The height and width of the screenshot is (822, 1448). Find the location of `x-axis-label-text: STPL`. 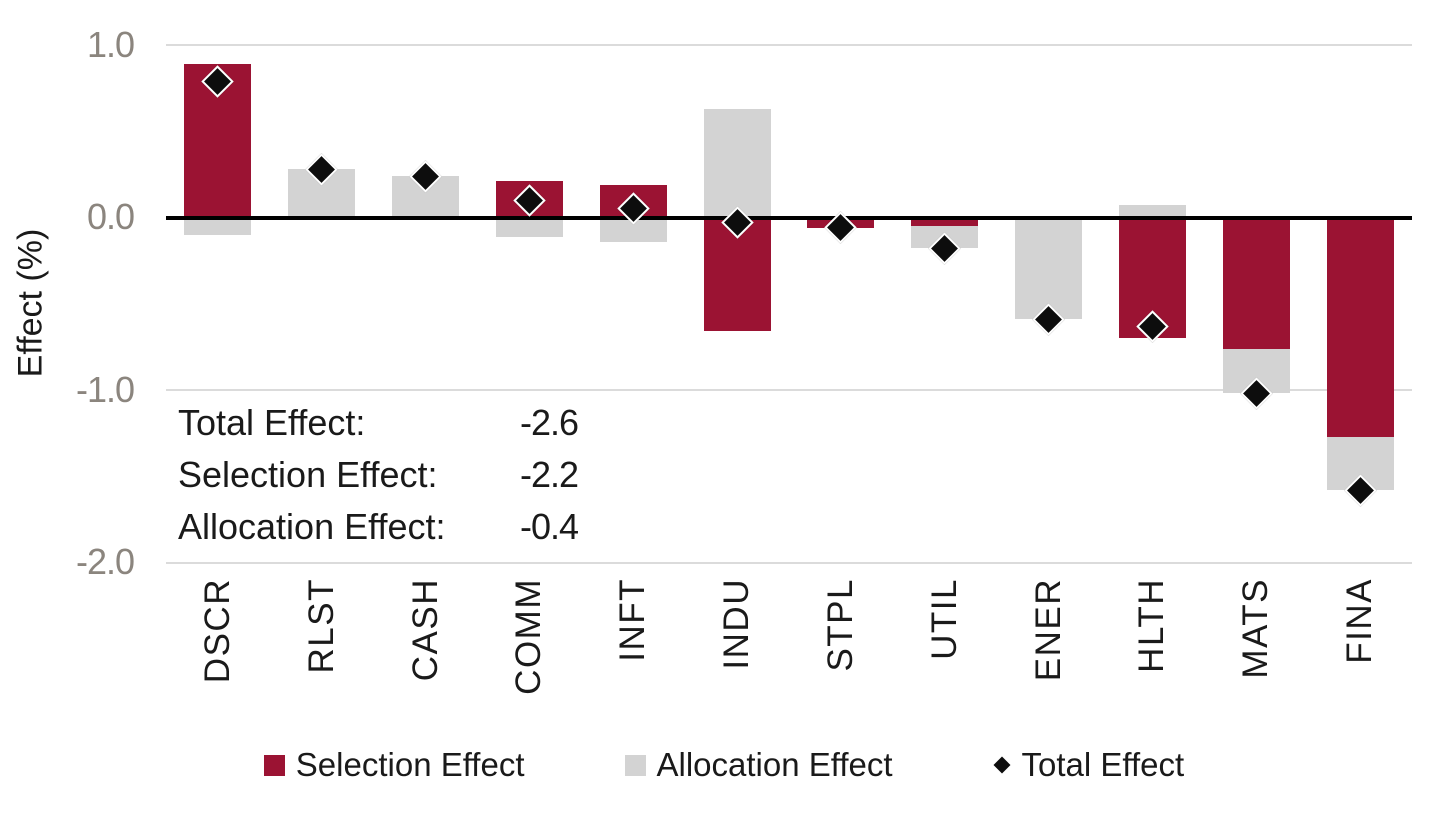

x-axis-label-text: STPL is located at coordinates (840, 625).